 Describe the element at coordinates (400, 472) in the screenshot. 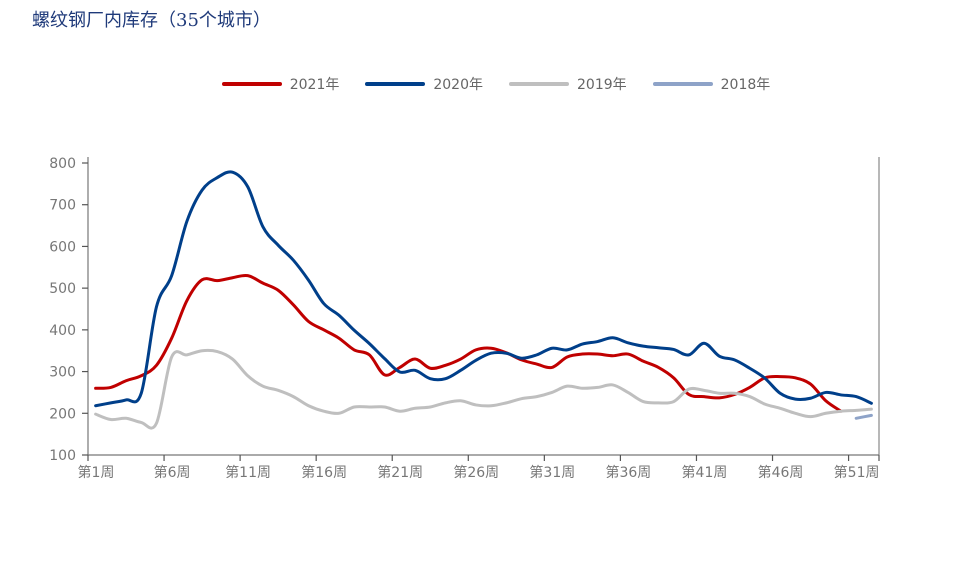

I see `x-tick-label: 第21周` at that location.